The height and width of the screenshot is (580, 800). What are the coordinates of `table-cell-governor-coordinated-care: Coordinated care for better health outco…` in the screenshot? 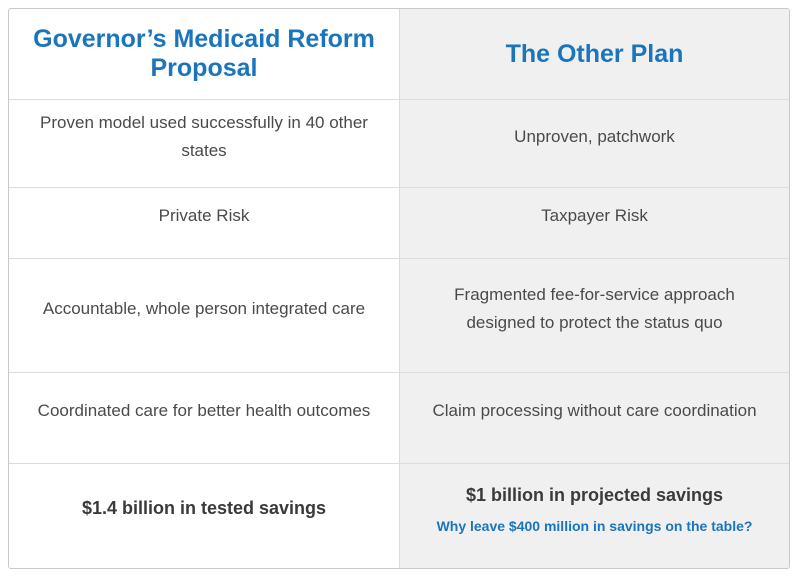 It's located at (204, 411).